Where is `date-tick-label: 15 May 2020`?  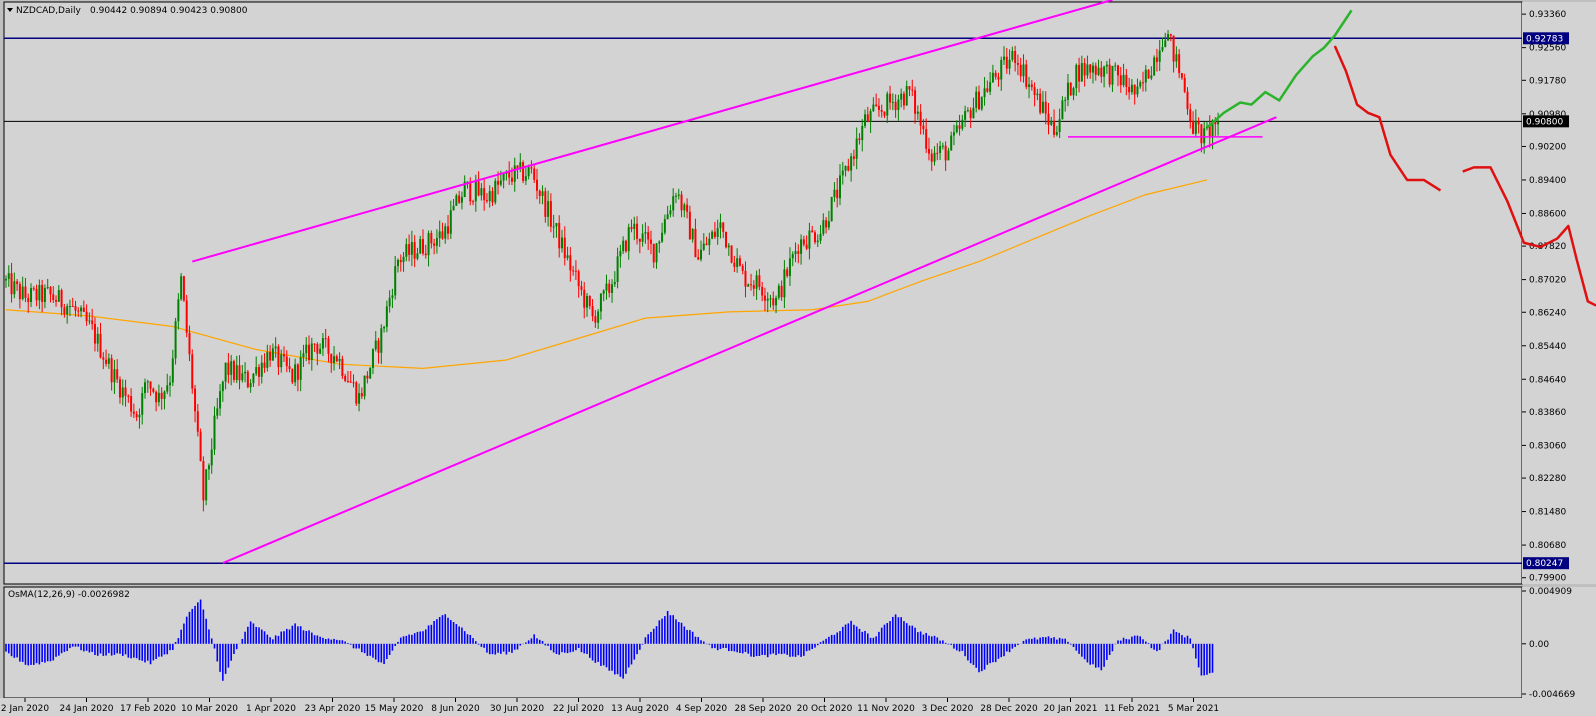
date-tick-label: 15 May 2020 is located at coordinates (394, 709).